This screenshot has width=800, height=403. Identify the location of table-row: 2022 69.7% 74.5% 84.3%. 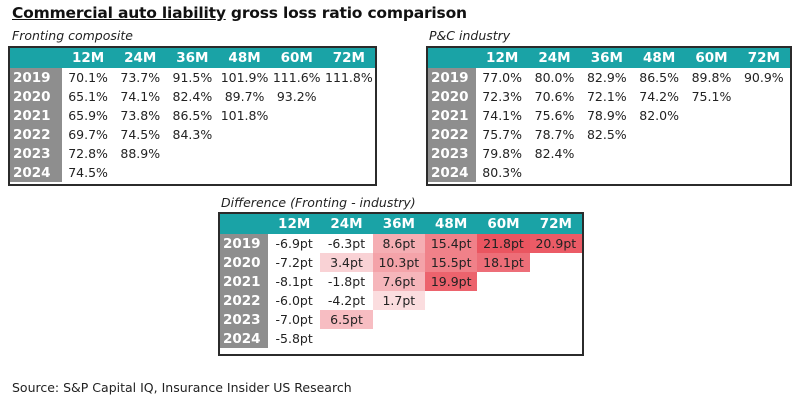
(192, 134).